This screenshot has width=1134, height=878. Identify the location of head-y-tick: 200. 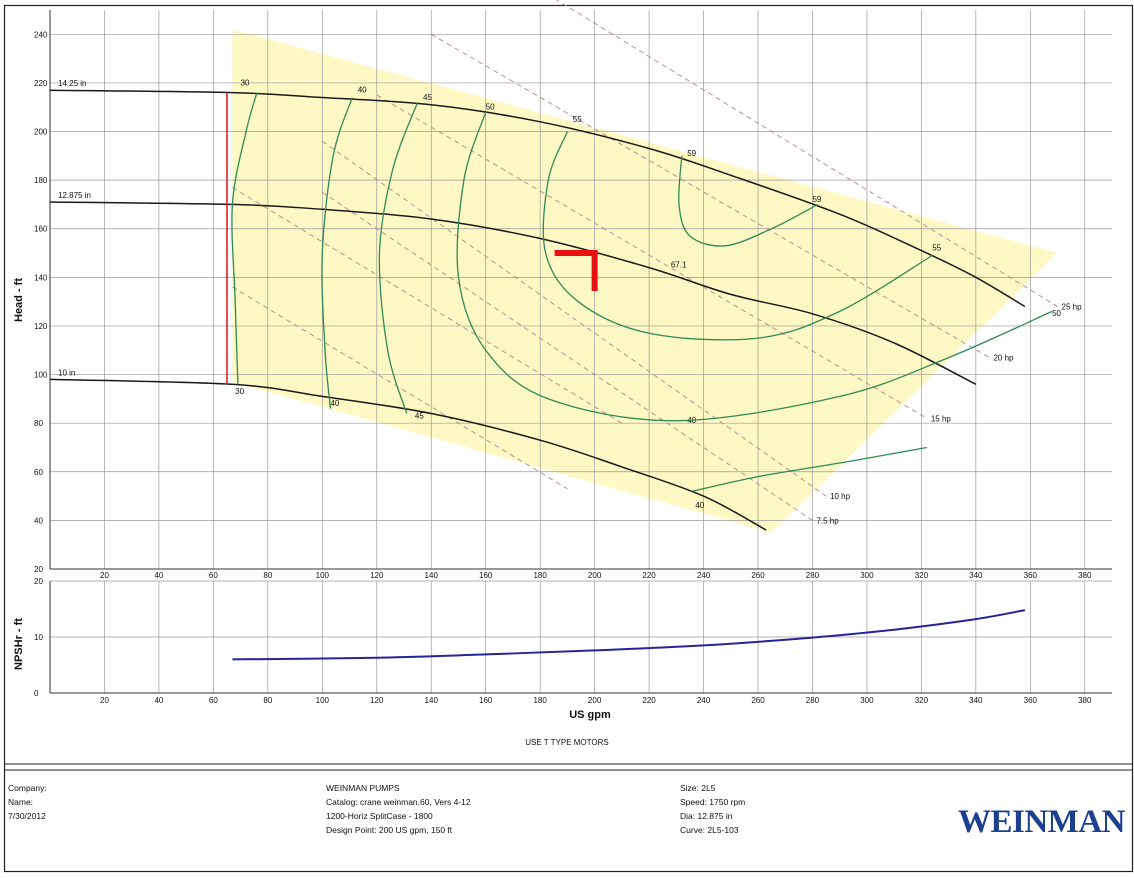
(41, 132).